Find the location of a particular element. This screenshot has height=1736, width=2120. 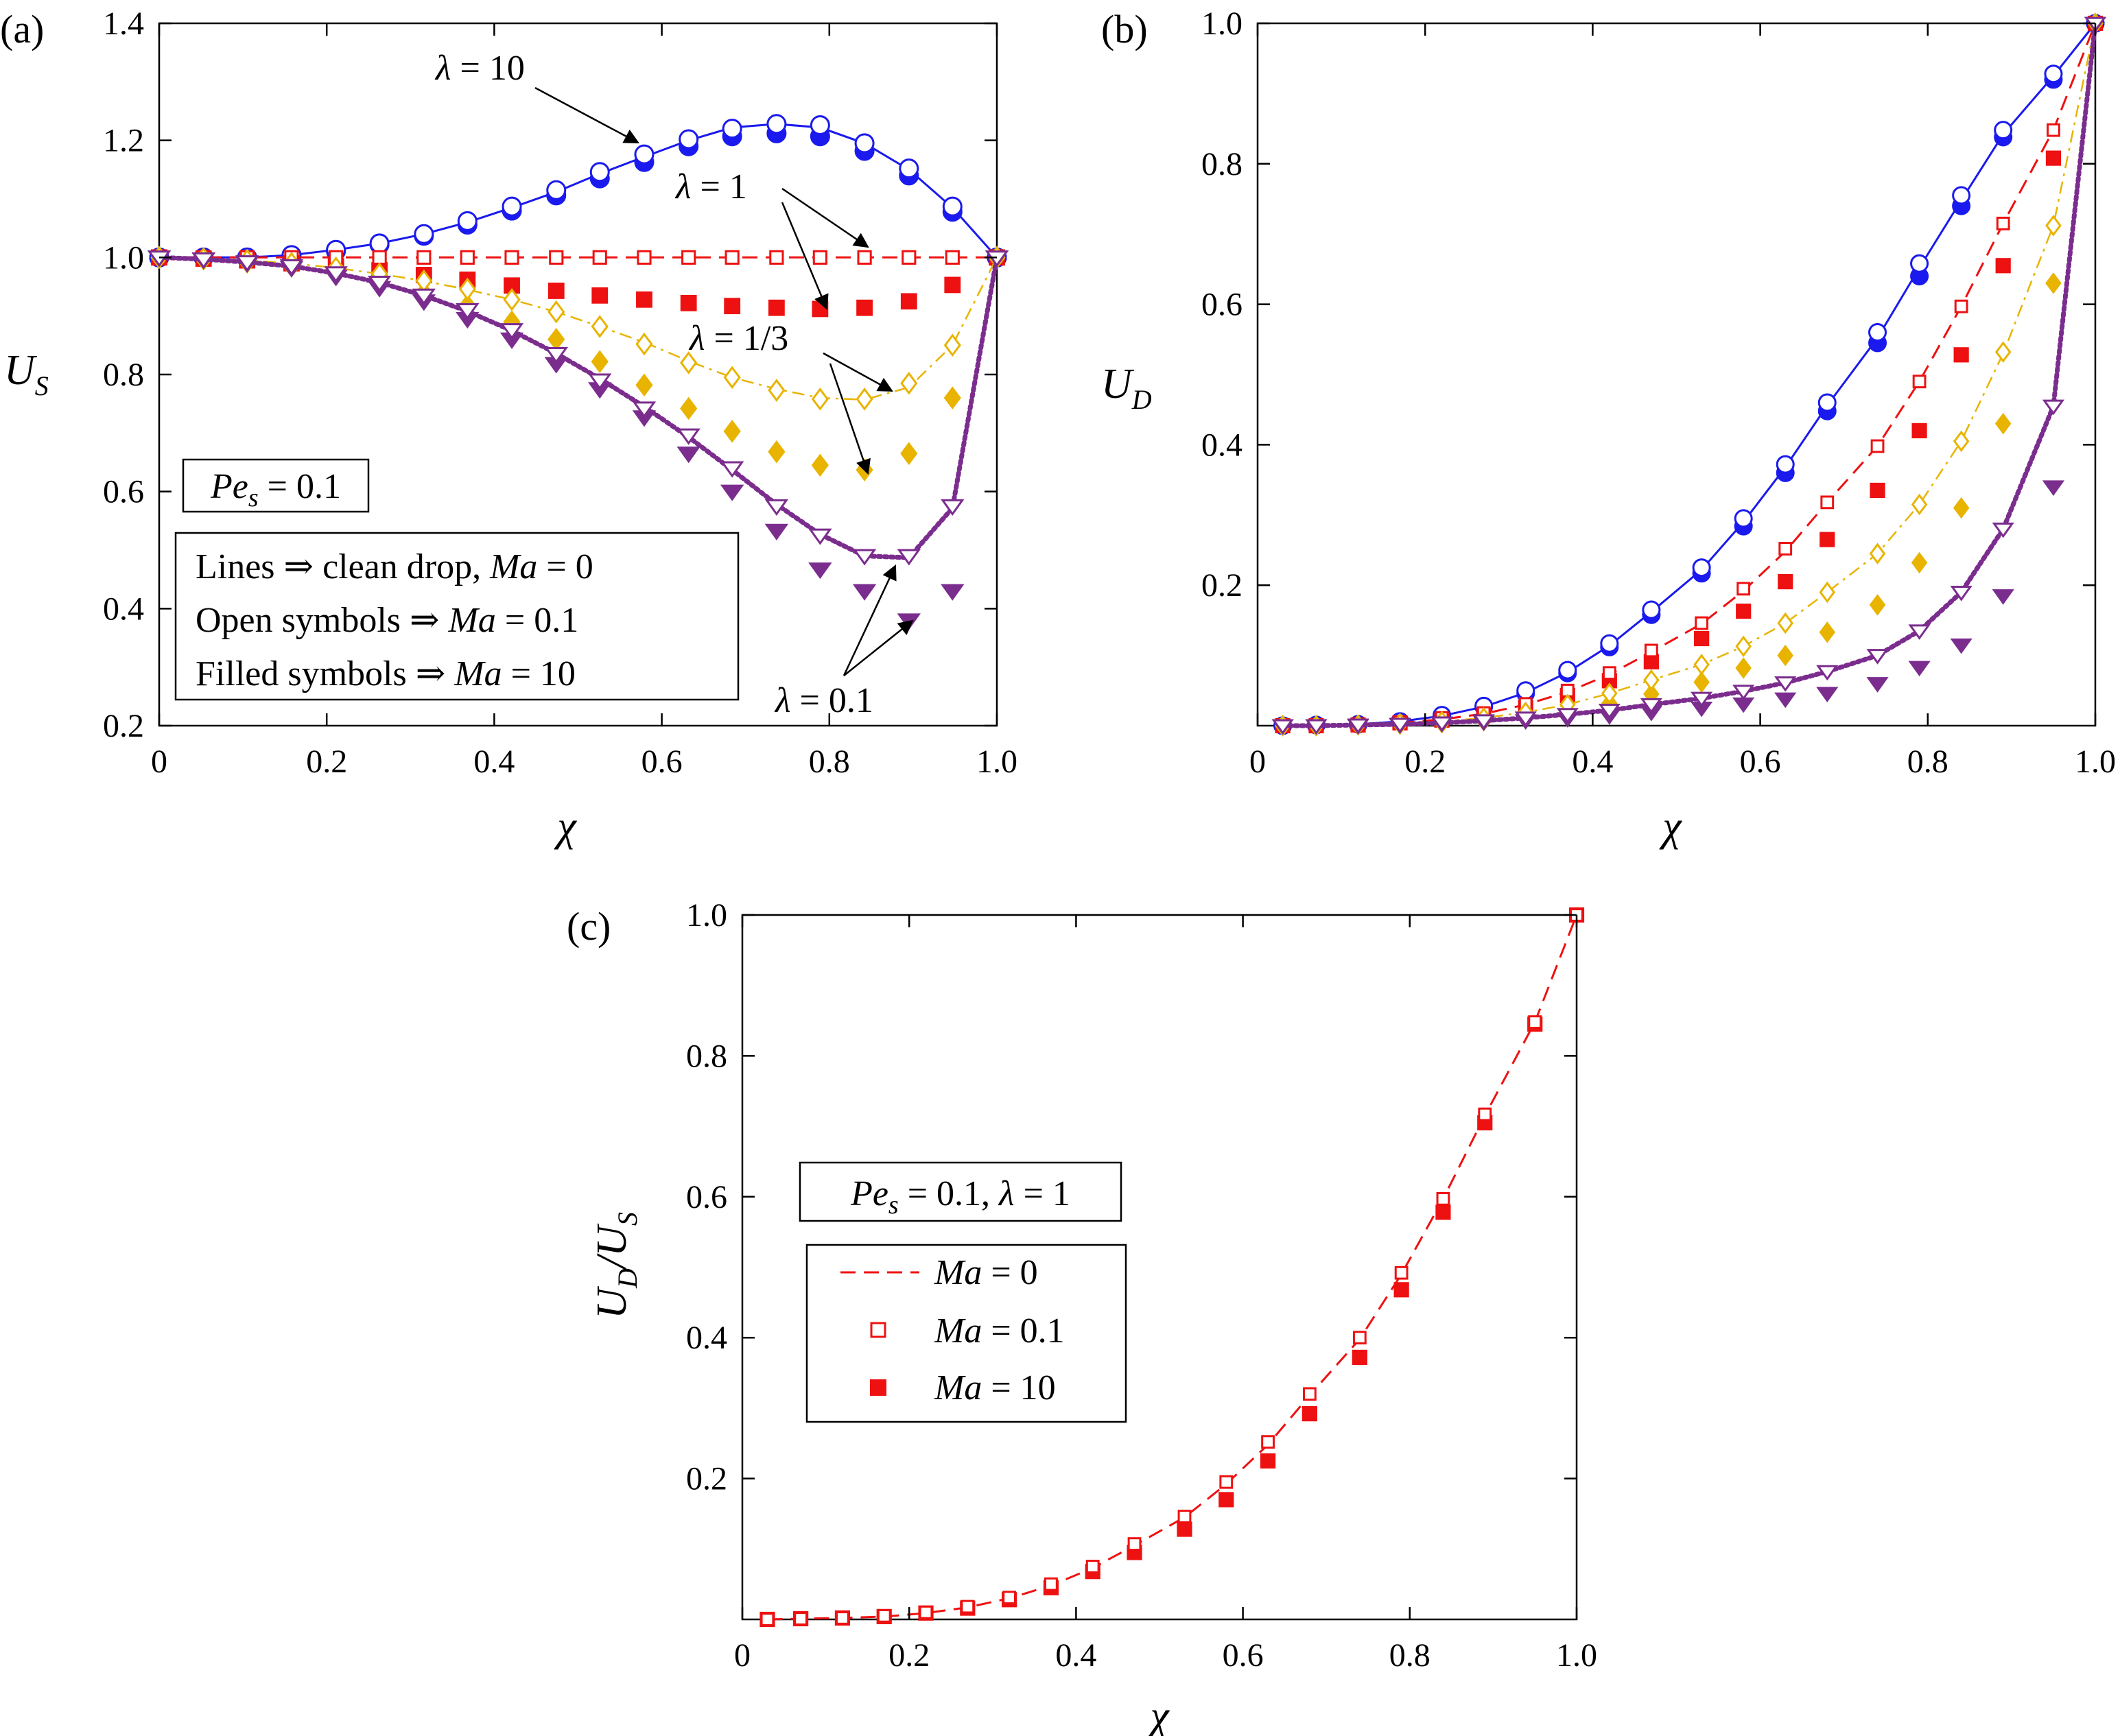

legend-ma10-label: Ma = 10 is located at coordinates (995, 1387).